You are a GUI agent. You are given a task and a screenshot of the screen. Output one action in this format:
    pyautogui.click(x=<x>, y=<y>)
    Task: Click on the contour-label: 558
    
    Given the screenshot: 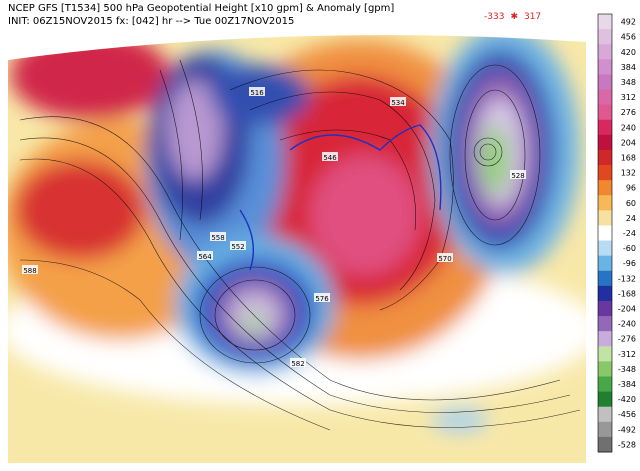 What is the action you would take?
    pyautogui.click(x=217, y=238)
    